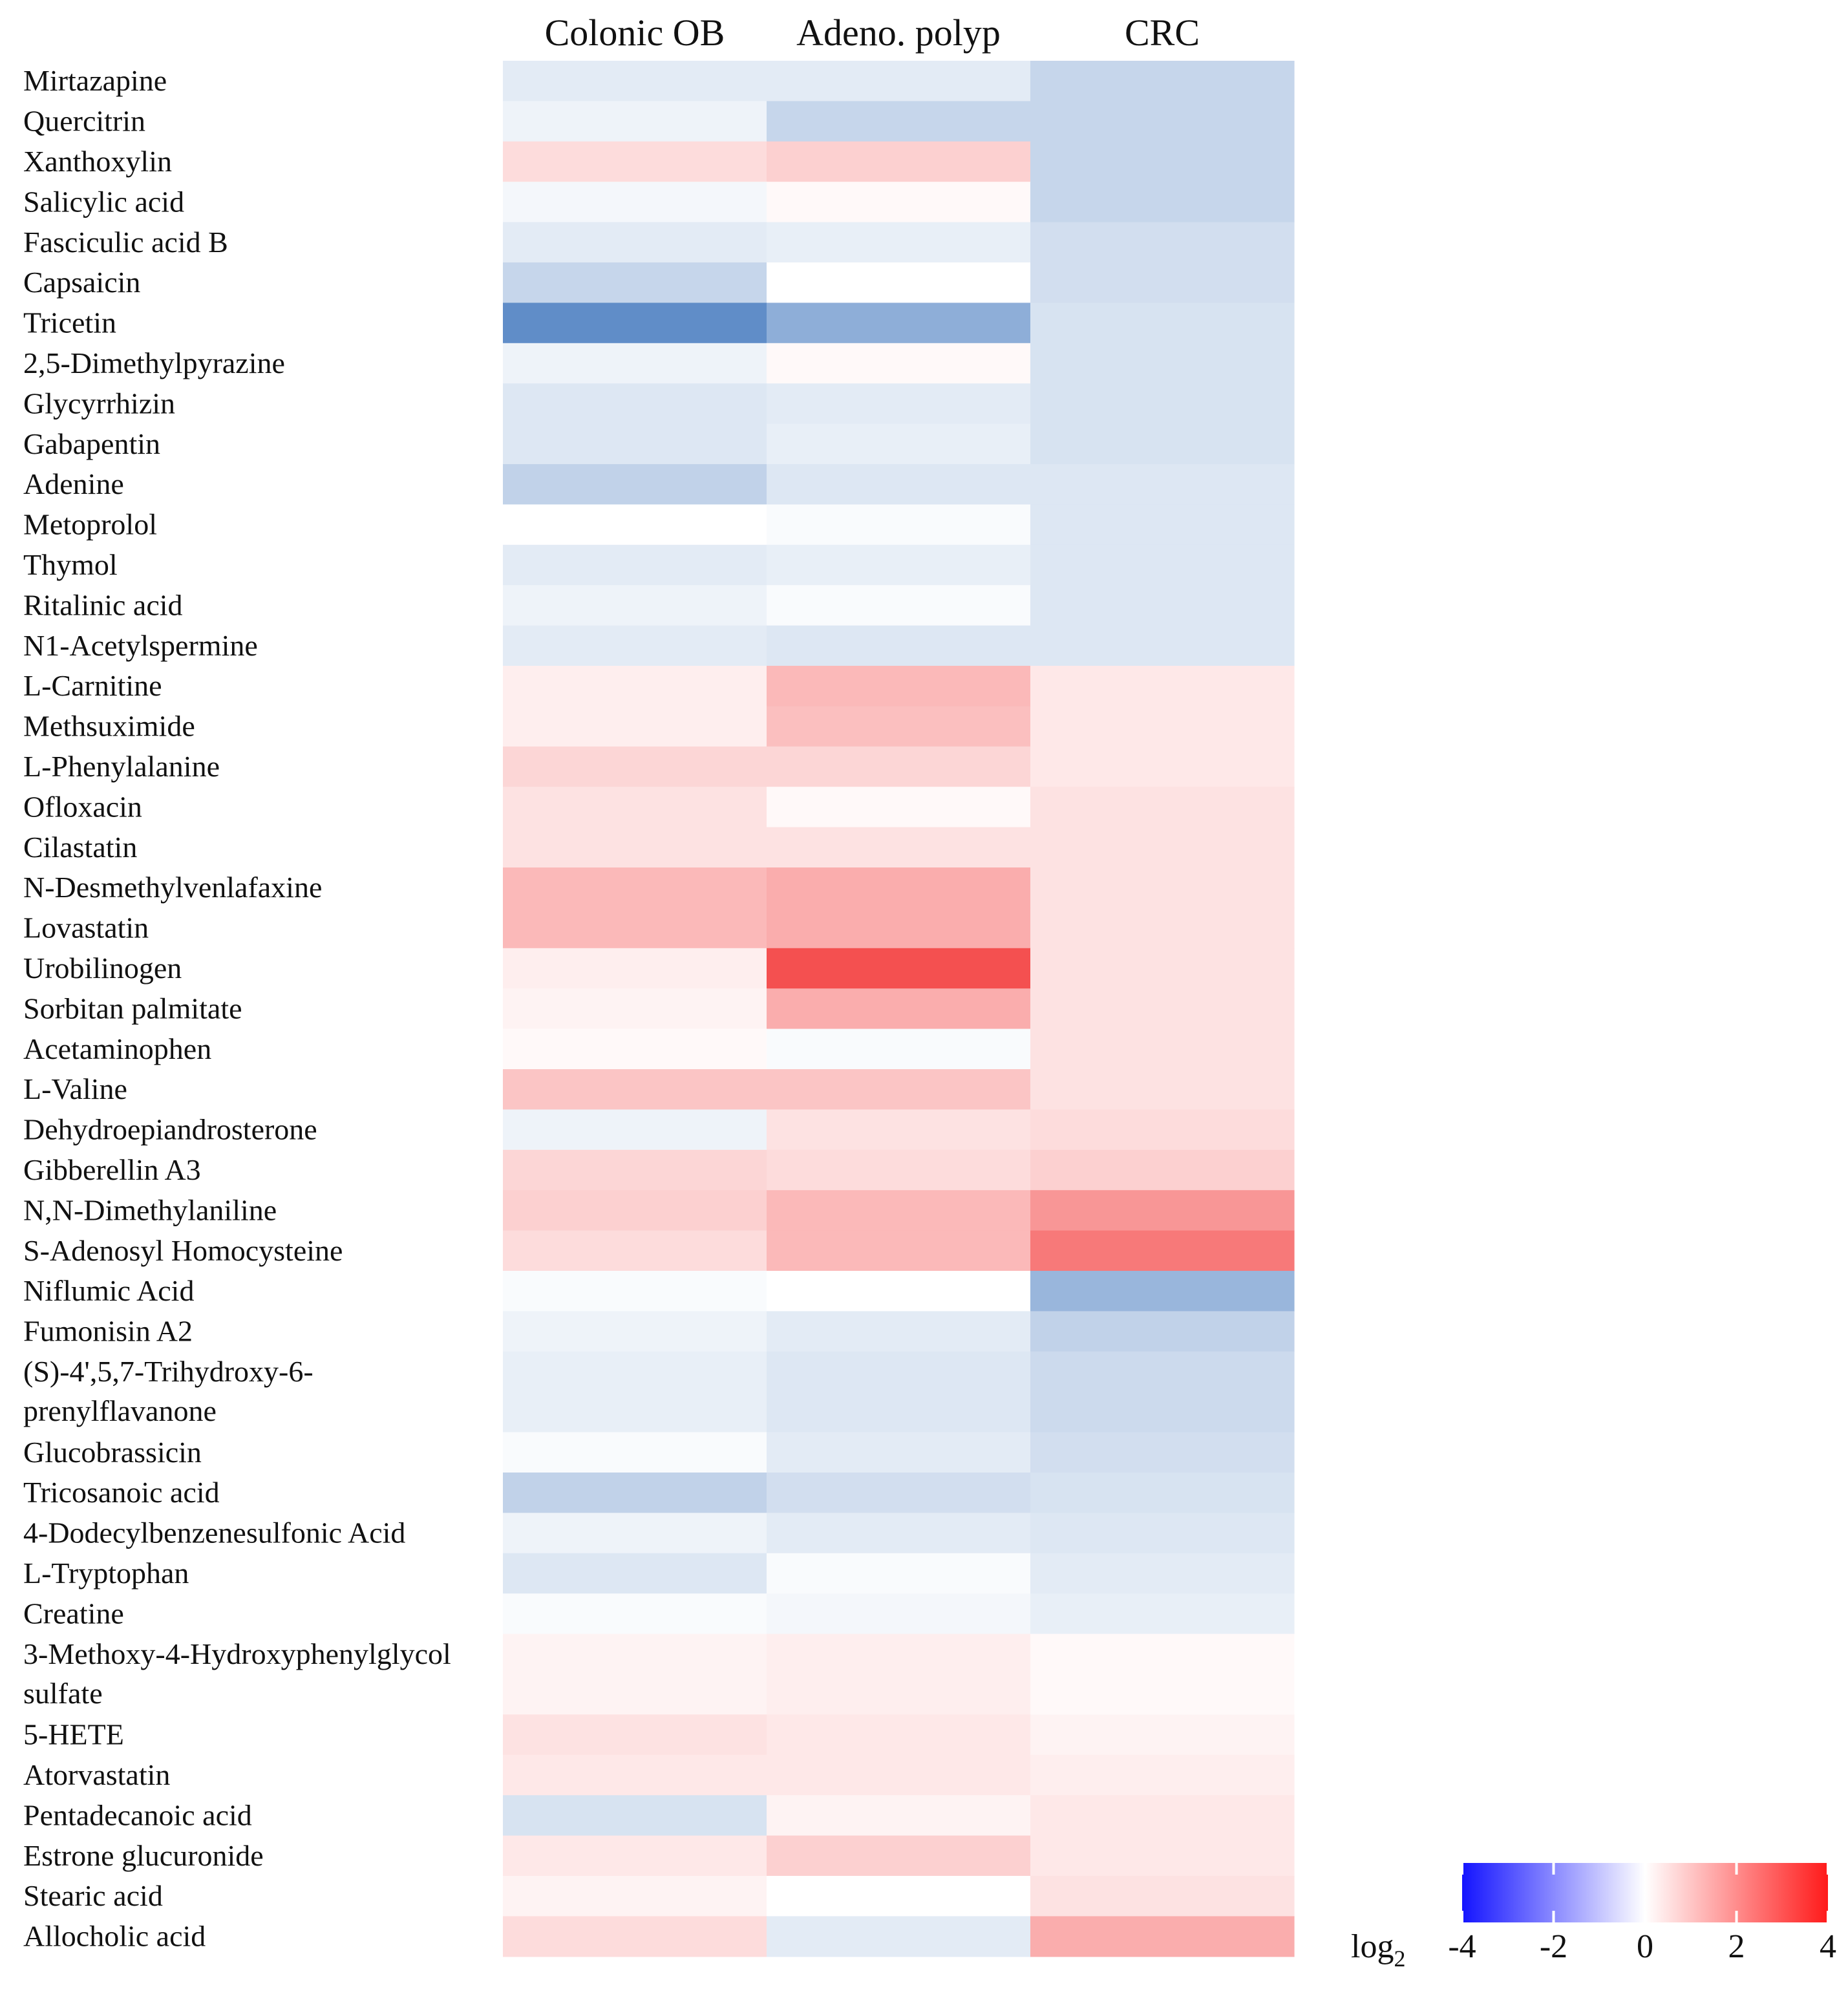 Image resolution: width=1848 pixels, height=1989 pixels. I want to click on row-label-line: Ritalinic acid, so click(103, 605).